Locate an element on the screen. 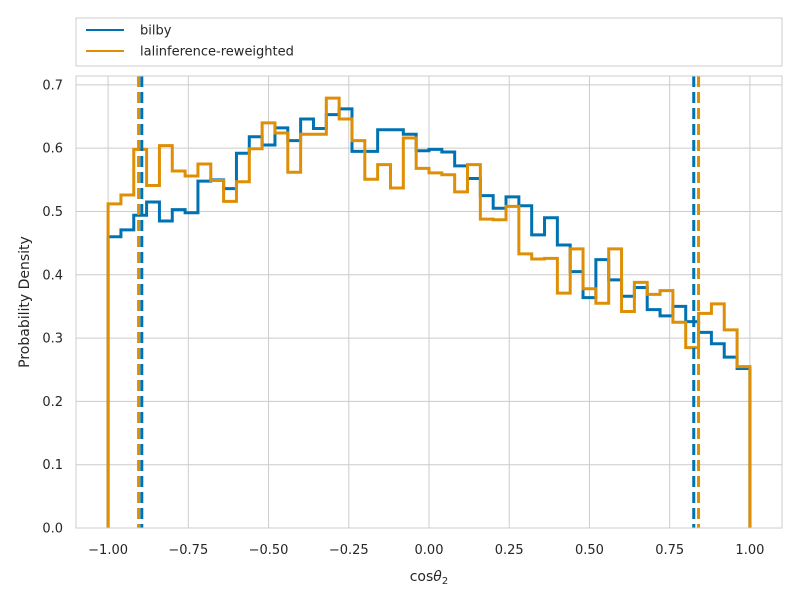  legend-label-bilby: bilby is located at coordinates (156, 31).